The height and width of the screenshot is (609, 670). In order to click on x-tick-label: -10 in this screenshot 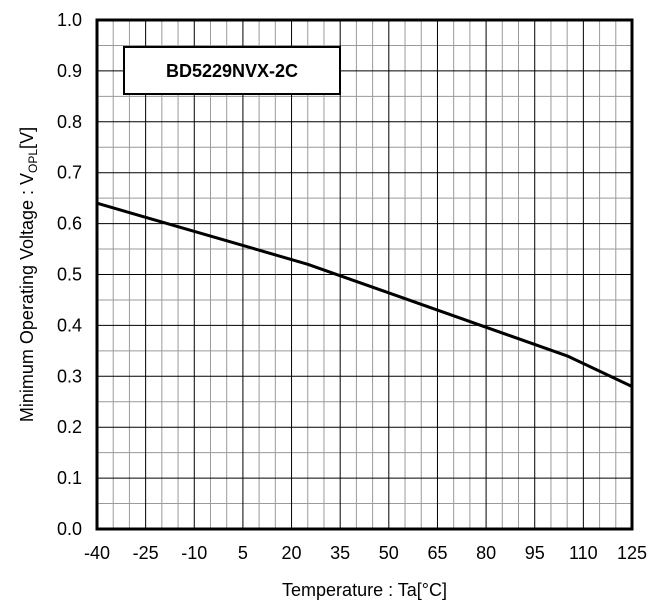, I will do `click(194, 553)`.